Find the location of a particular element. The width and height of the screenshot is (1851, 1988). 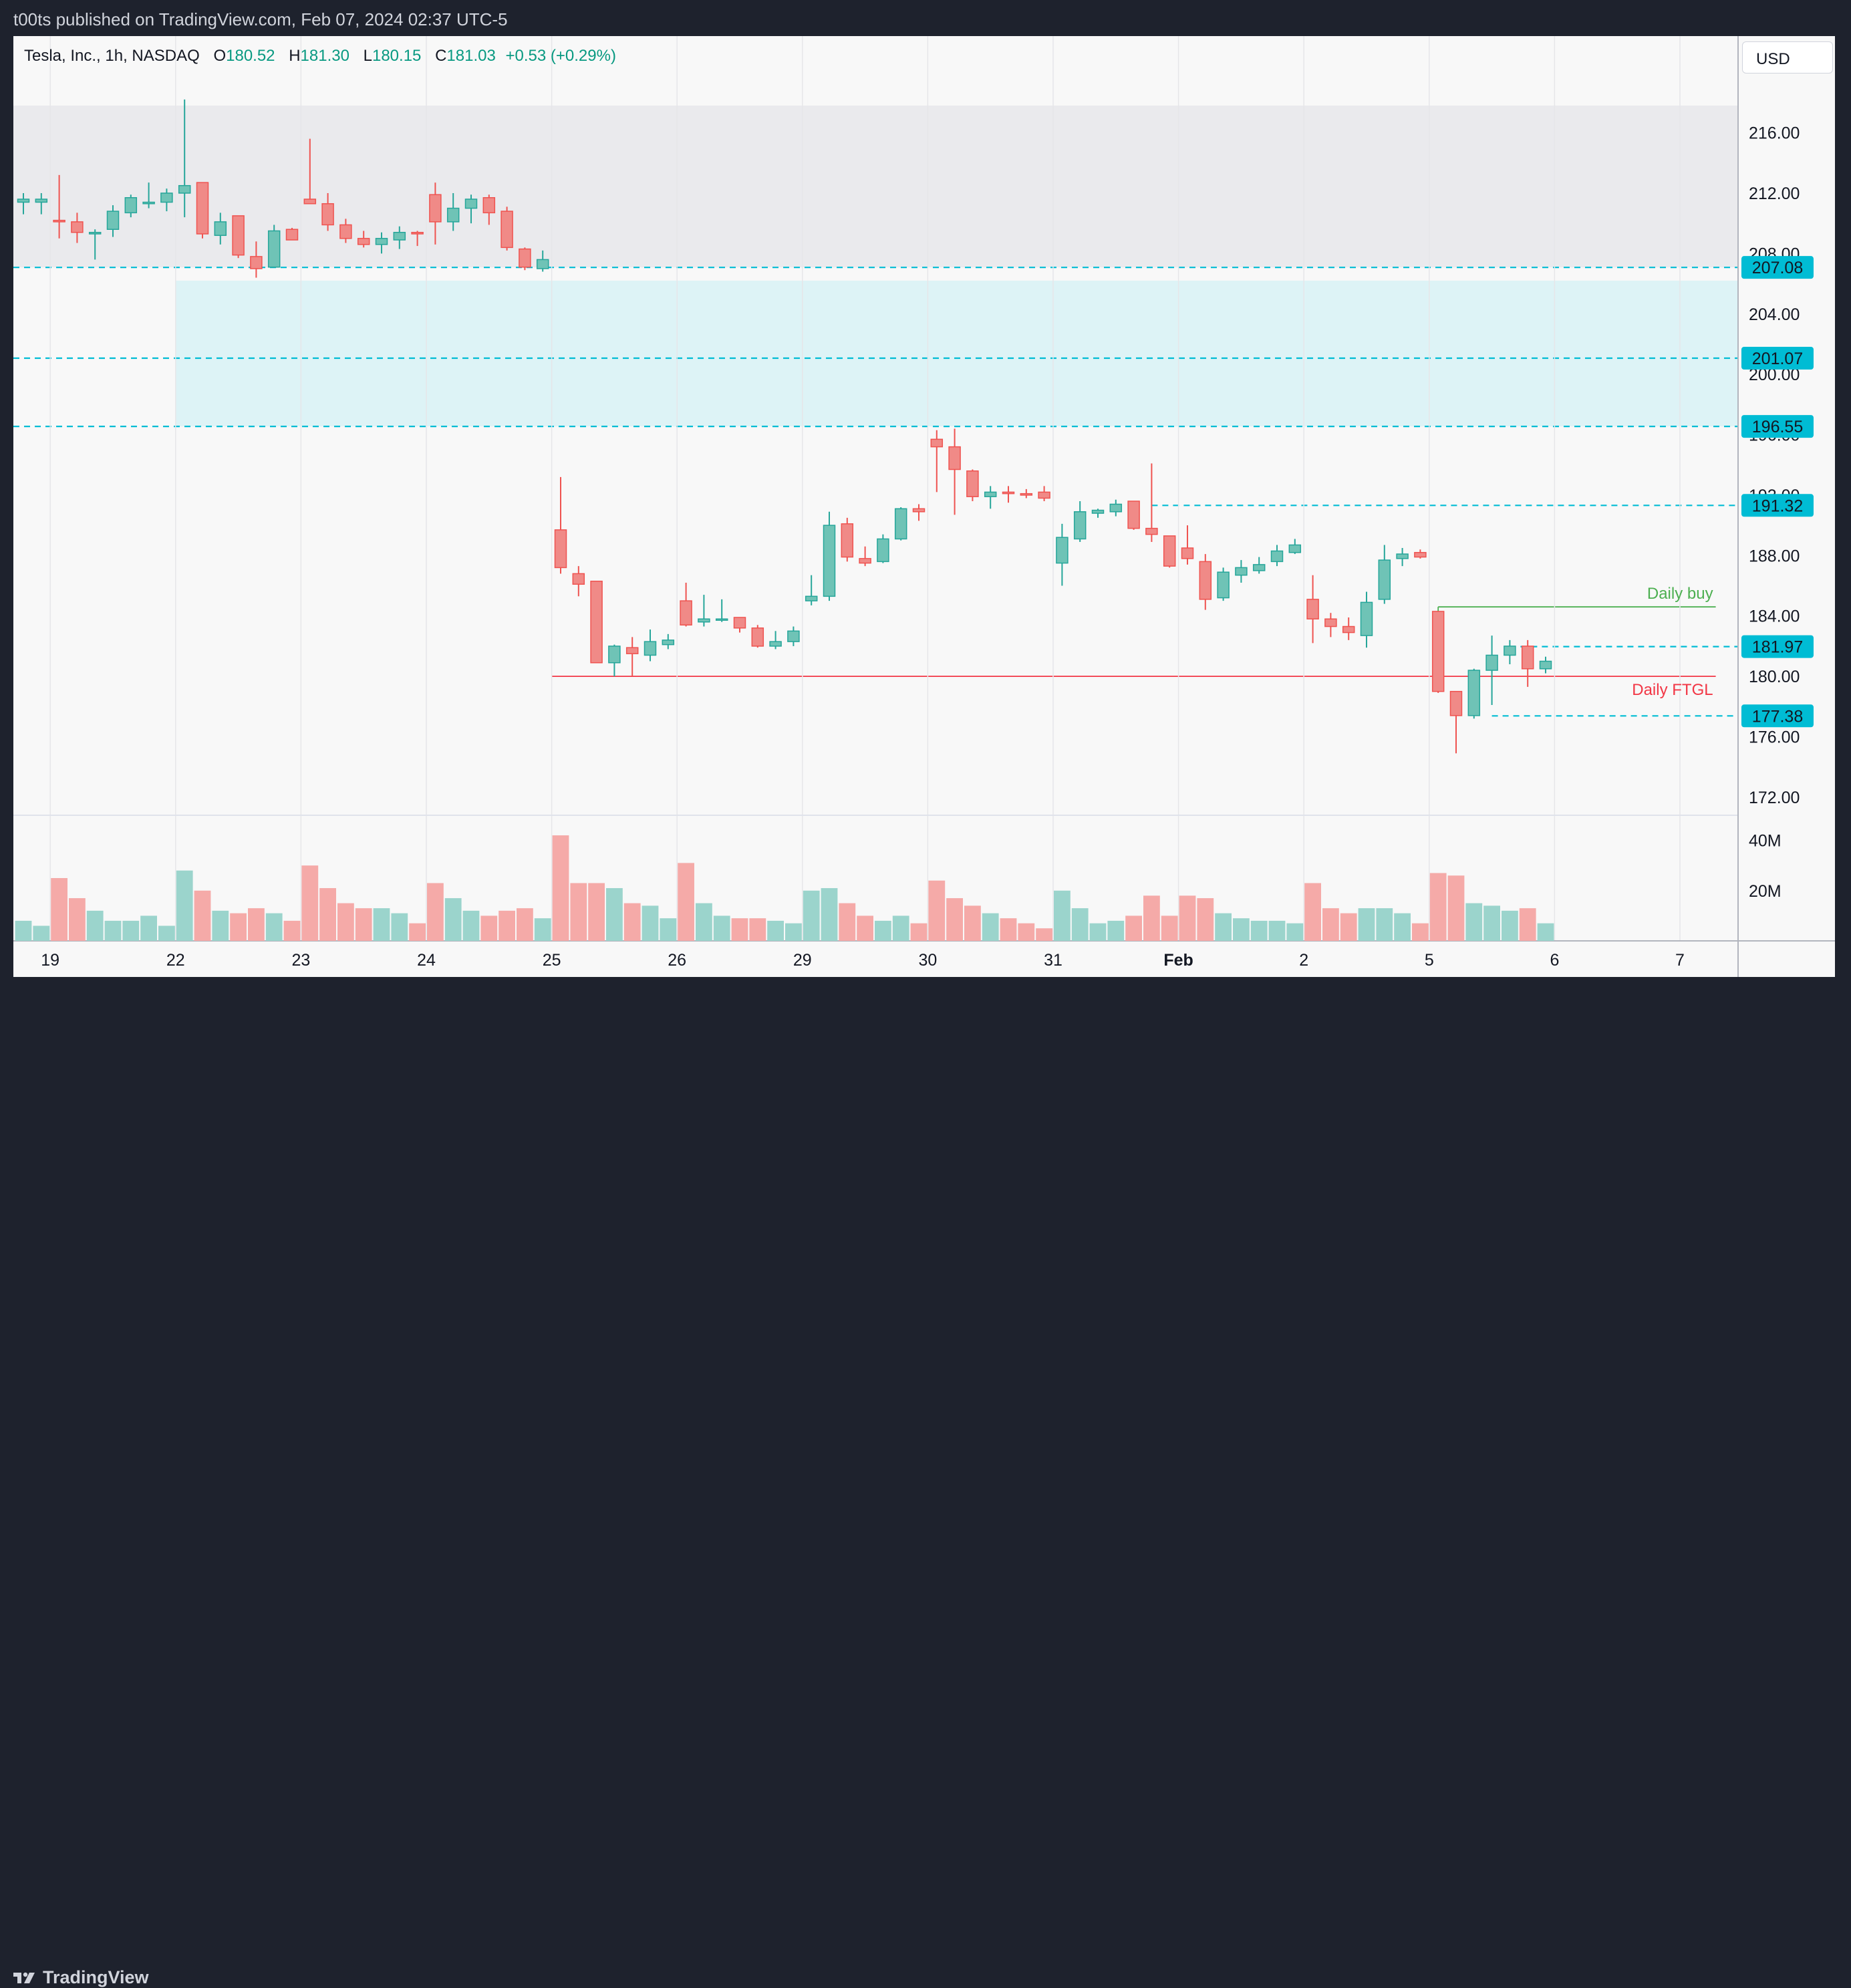

close-label: C is located at coordinates (441, 56).